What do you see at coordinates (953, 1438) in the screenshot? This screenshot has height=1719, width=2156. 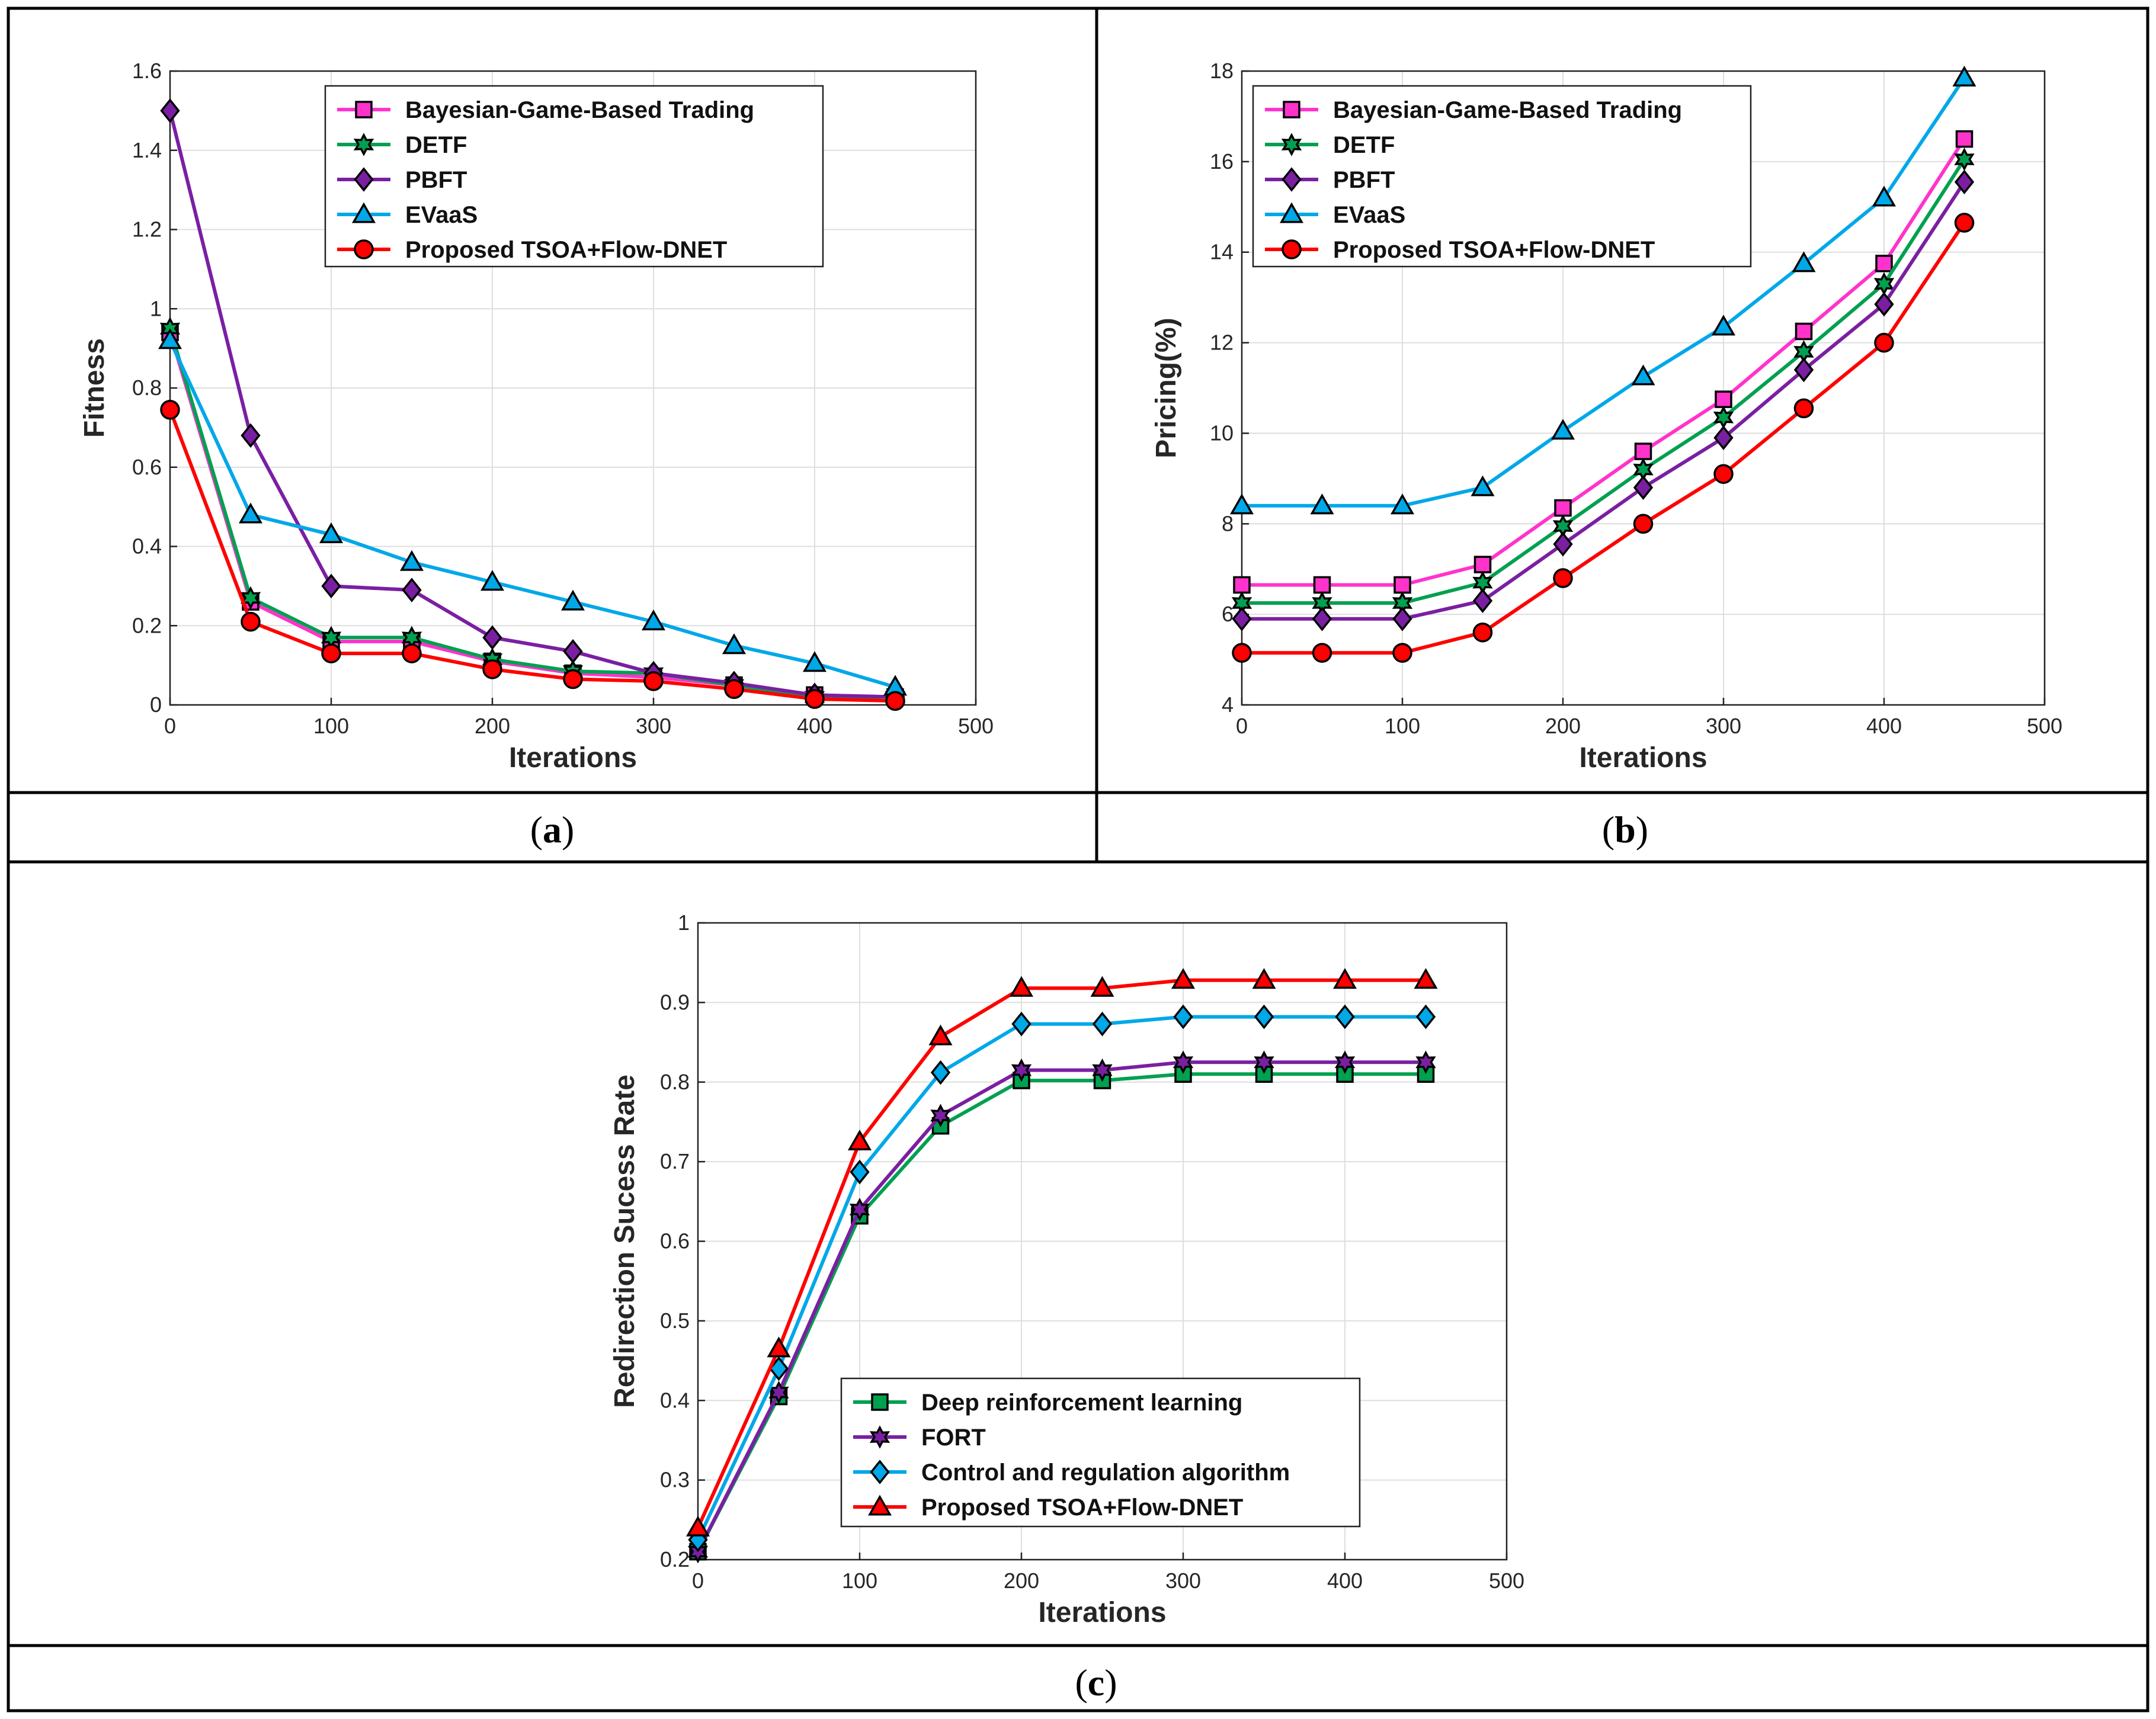 I see `legend-label: FORT` at bounding box center [953, 1438].